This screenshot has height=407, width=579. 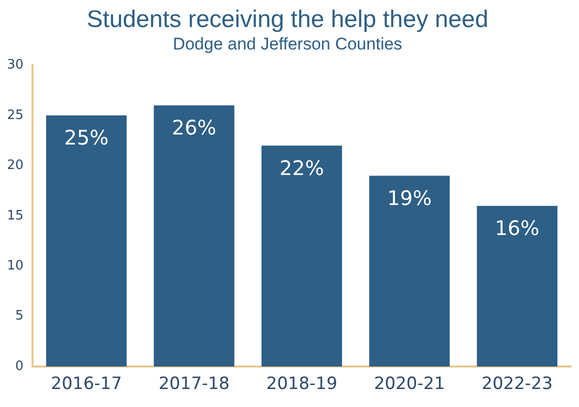 I want to click on data-label: 19%, so click(x=409, y=198).